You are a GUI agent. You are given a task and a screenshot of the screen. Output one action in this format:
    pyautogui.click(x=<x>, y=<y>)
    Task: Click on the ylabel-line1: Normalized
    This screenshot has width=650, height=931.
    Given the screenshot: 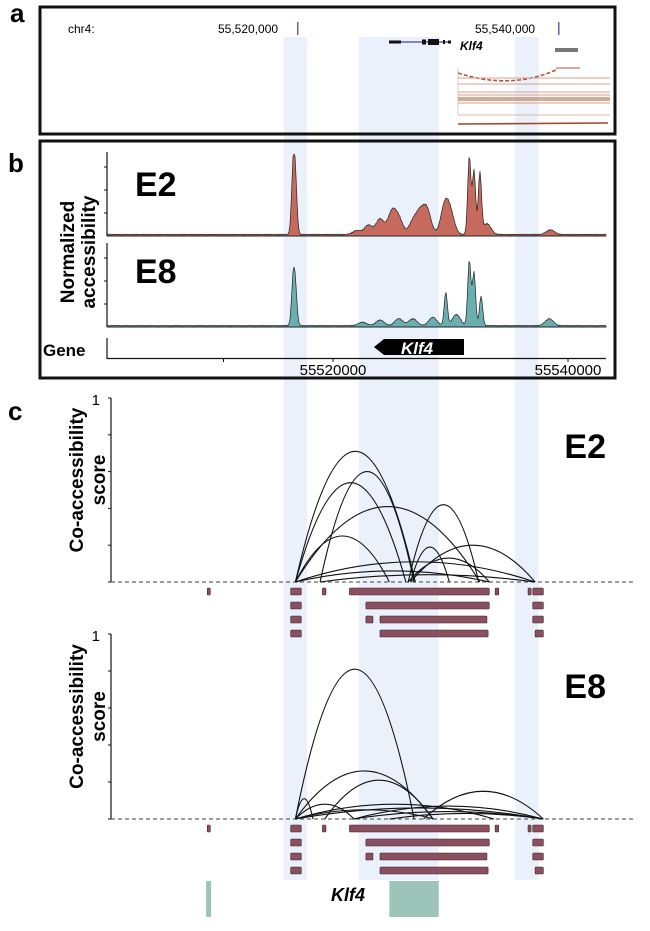 What is the action you would take?
    pyautogui.click(x=68, y=252)
    